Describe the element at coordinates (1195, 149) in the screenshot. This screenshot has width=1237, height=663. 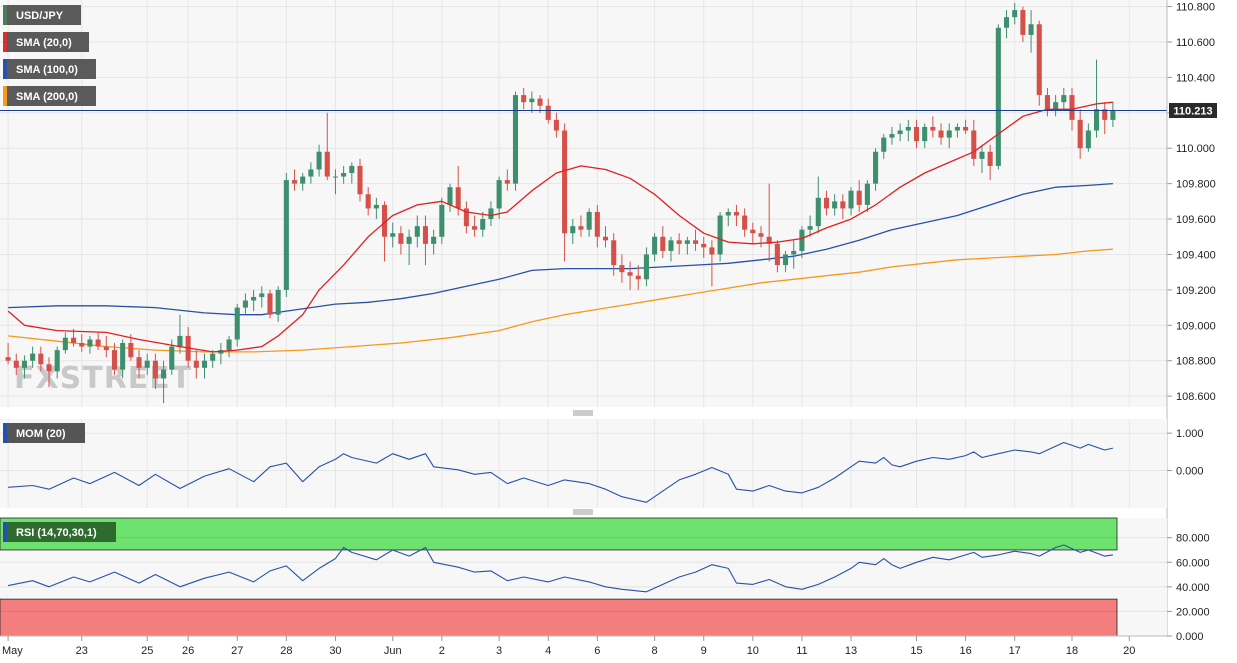
I see `y-tick-label: 110.000` at that location.